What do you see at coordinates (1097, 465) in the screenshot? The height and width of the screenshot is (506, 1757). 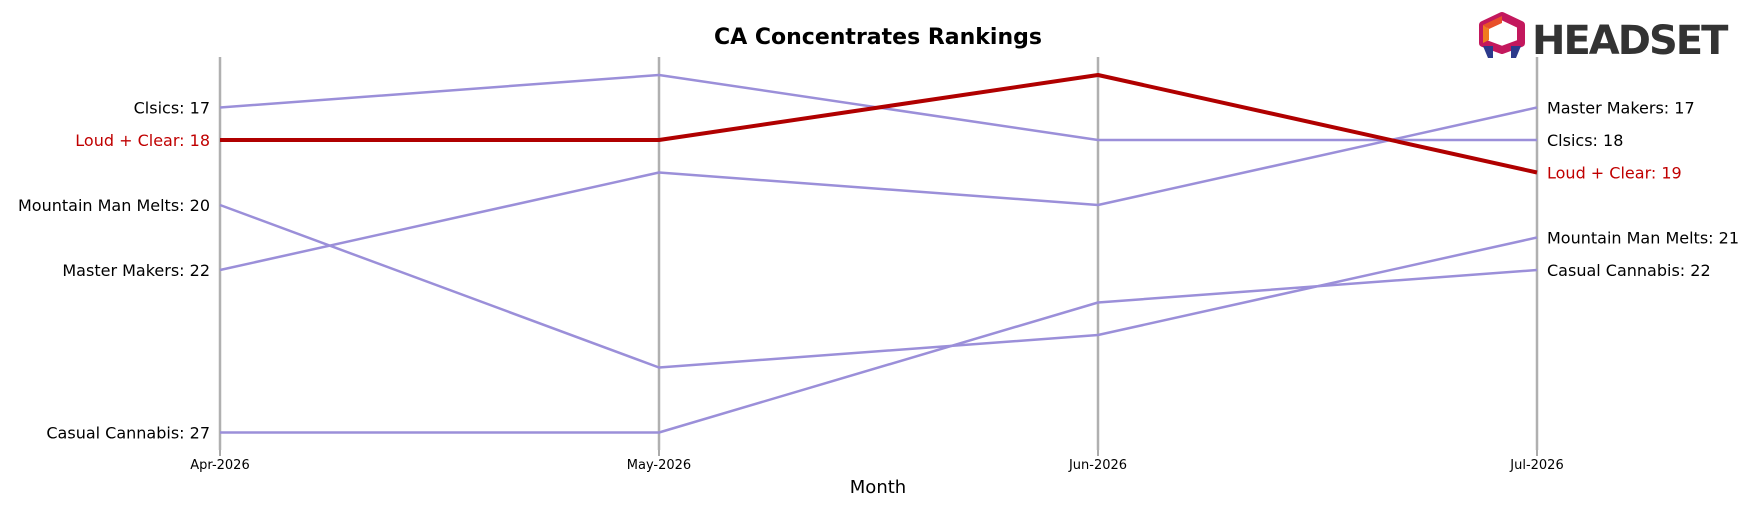 I see `x-tick-label: Jun-2026` at bounding box center [1097, 465].